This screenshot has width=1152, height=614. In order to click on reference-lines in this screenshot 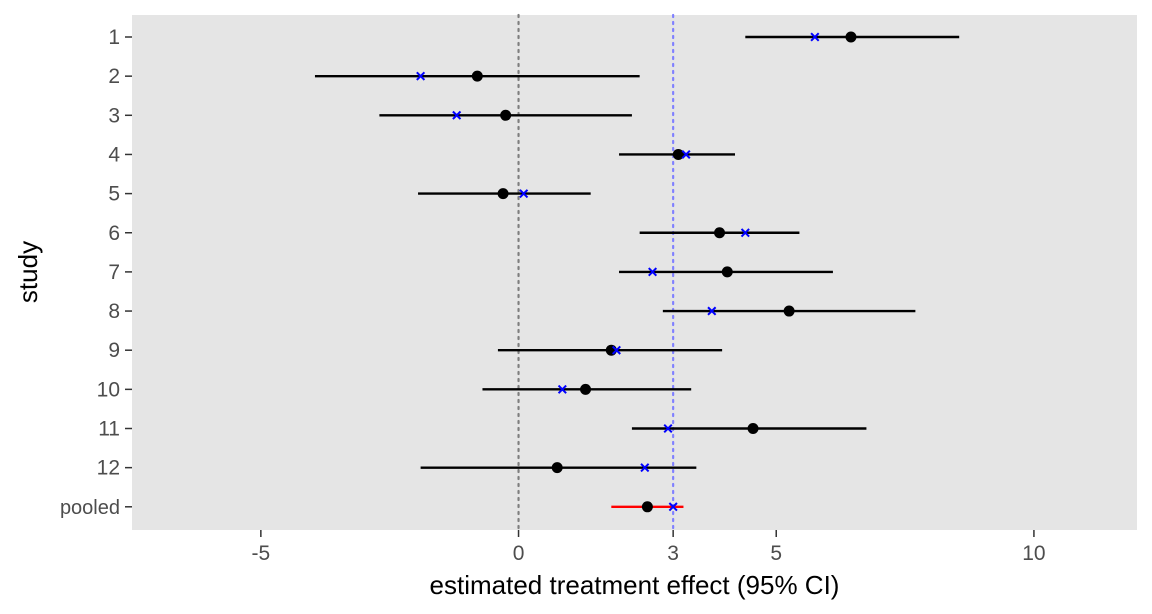, I will do `click(596, 272)`.